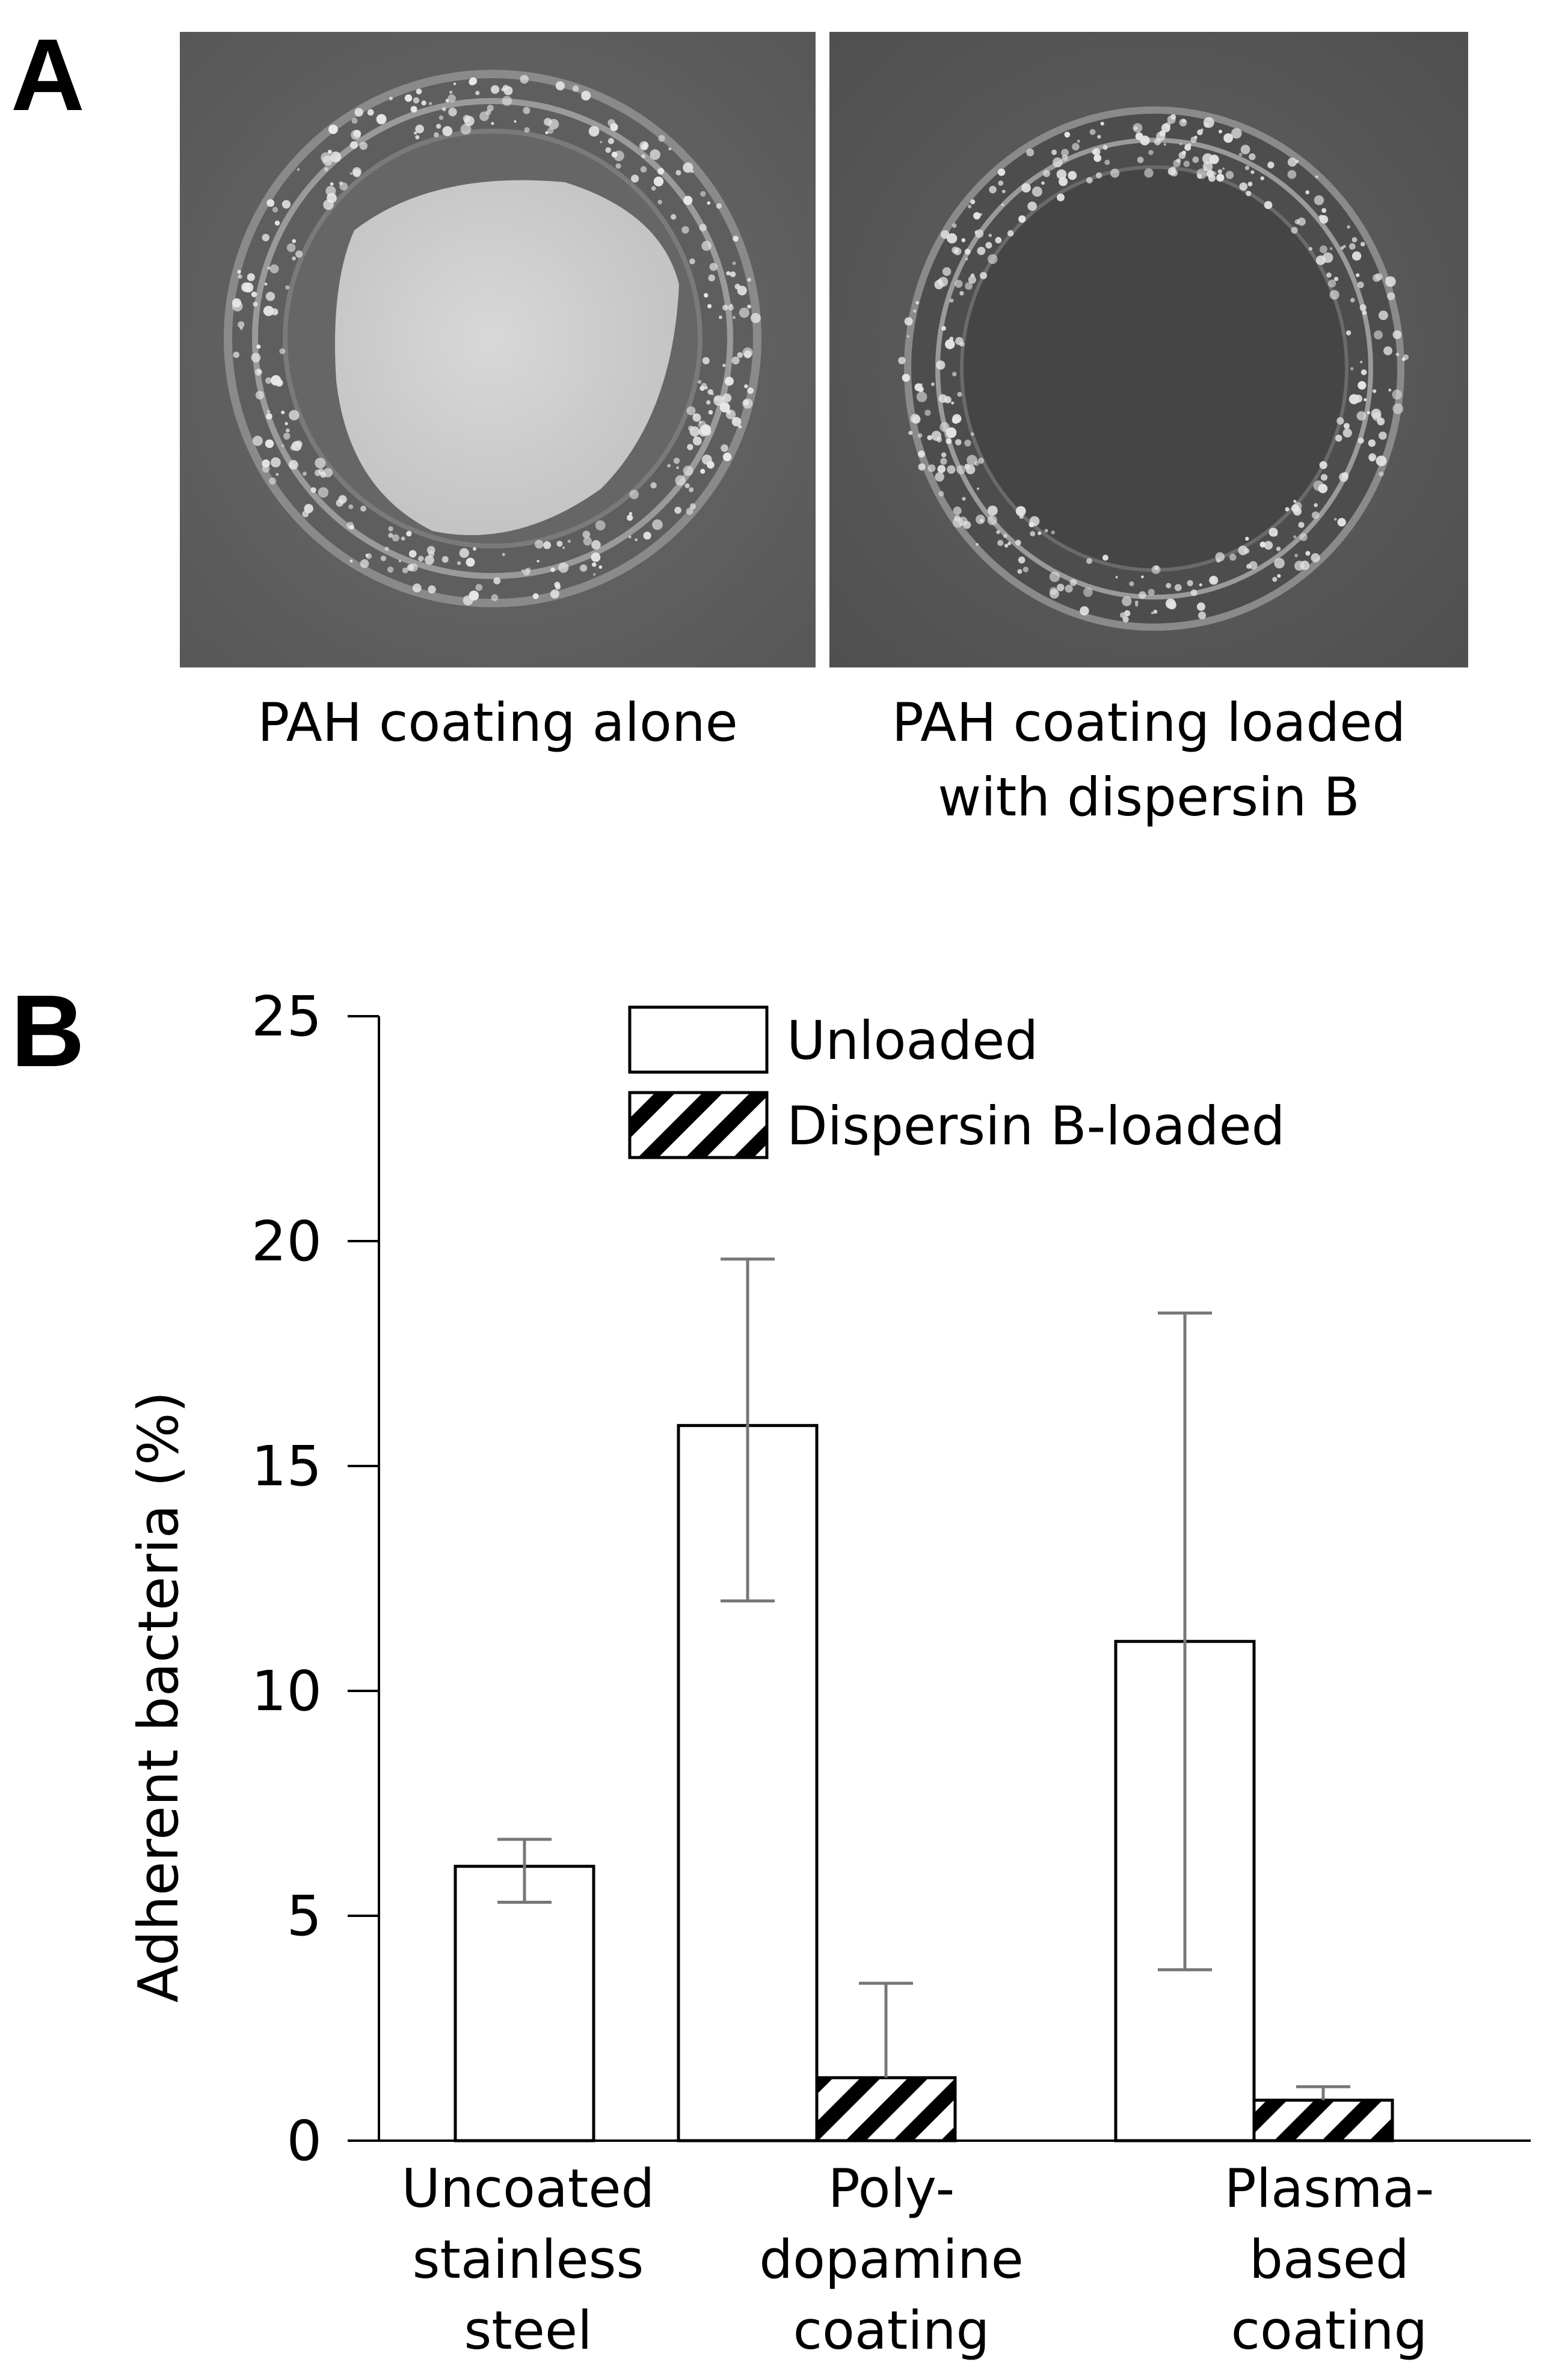  Describe the element at coordinates (528, 2259) in the screenshot. I see `x-category-label: stainless` at that location.